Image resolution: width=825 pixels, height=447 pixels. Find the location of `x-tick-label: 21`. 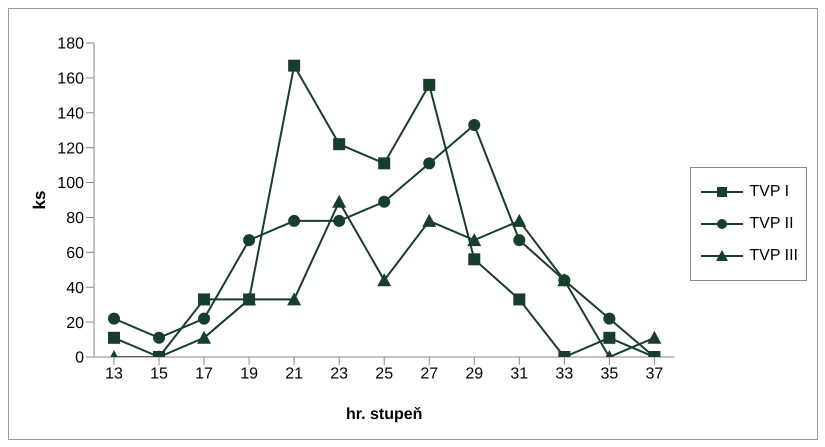

x-tick-label: 21 is located at coordinates (294, 373).